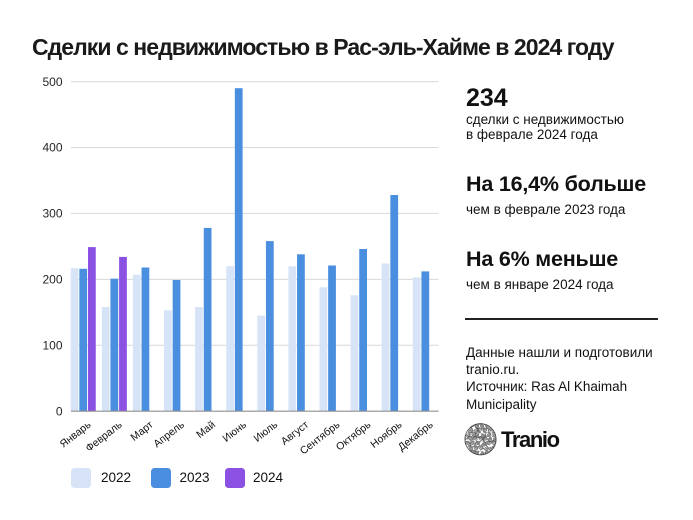 The image size is (693, 520). Describe the element at coordinates (59, 411) in the screenshot. I see `svg-text: 0` at that location.